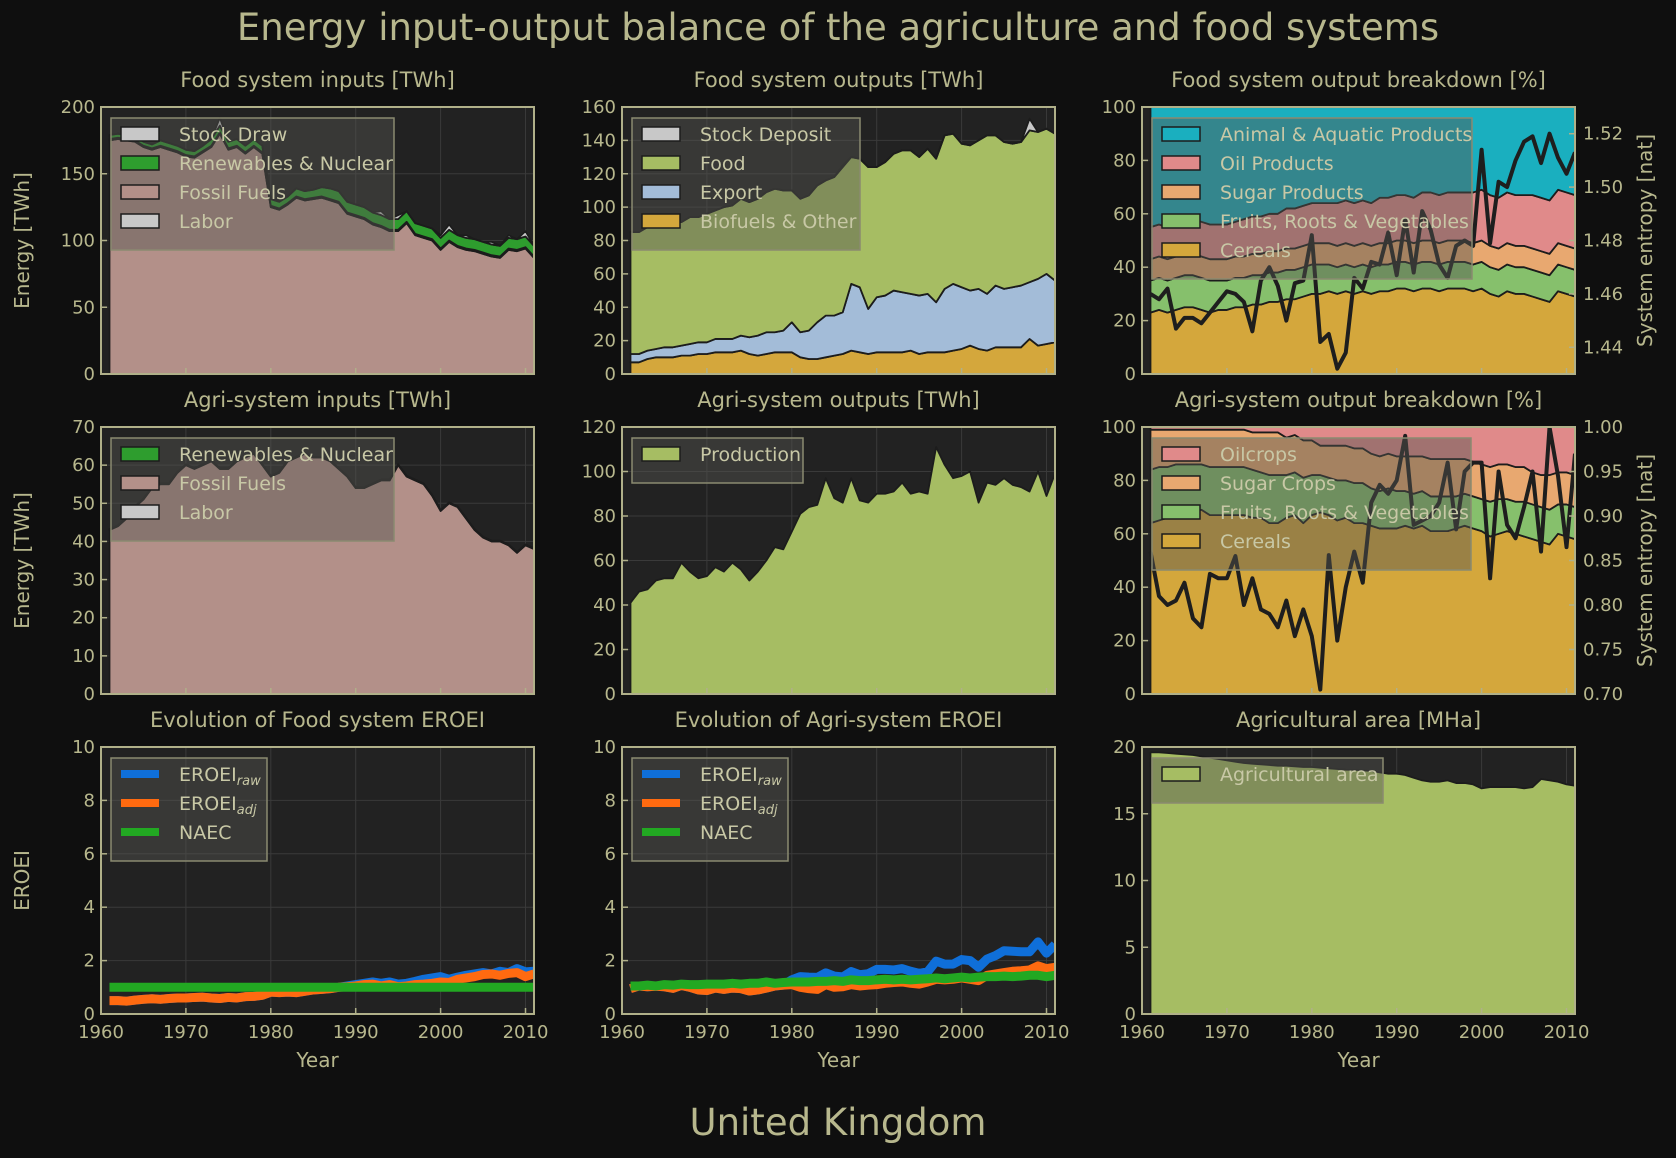 Image resolution: width=1676 pixels, height=1158 pixels. What do you see at coordinates (1278, 484) in the screenshot?
I see `legend-label: Sugar Crops` at bounding box center [1278, 484].